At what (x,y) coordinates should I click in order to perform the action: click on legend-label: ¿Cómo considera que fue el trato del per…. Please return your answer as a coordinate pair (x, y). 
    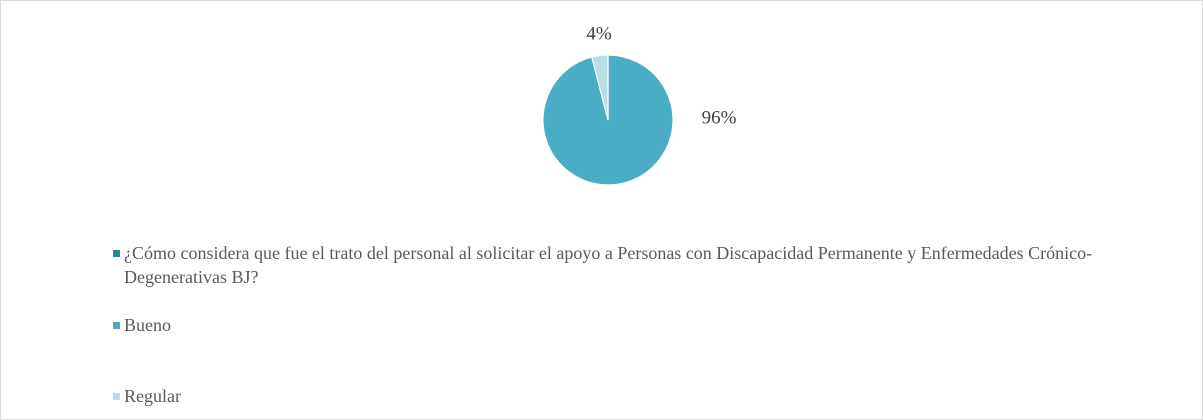
    Looking at the image, I should click on (608, 265).